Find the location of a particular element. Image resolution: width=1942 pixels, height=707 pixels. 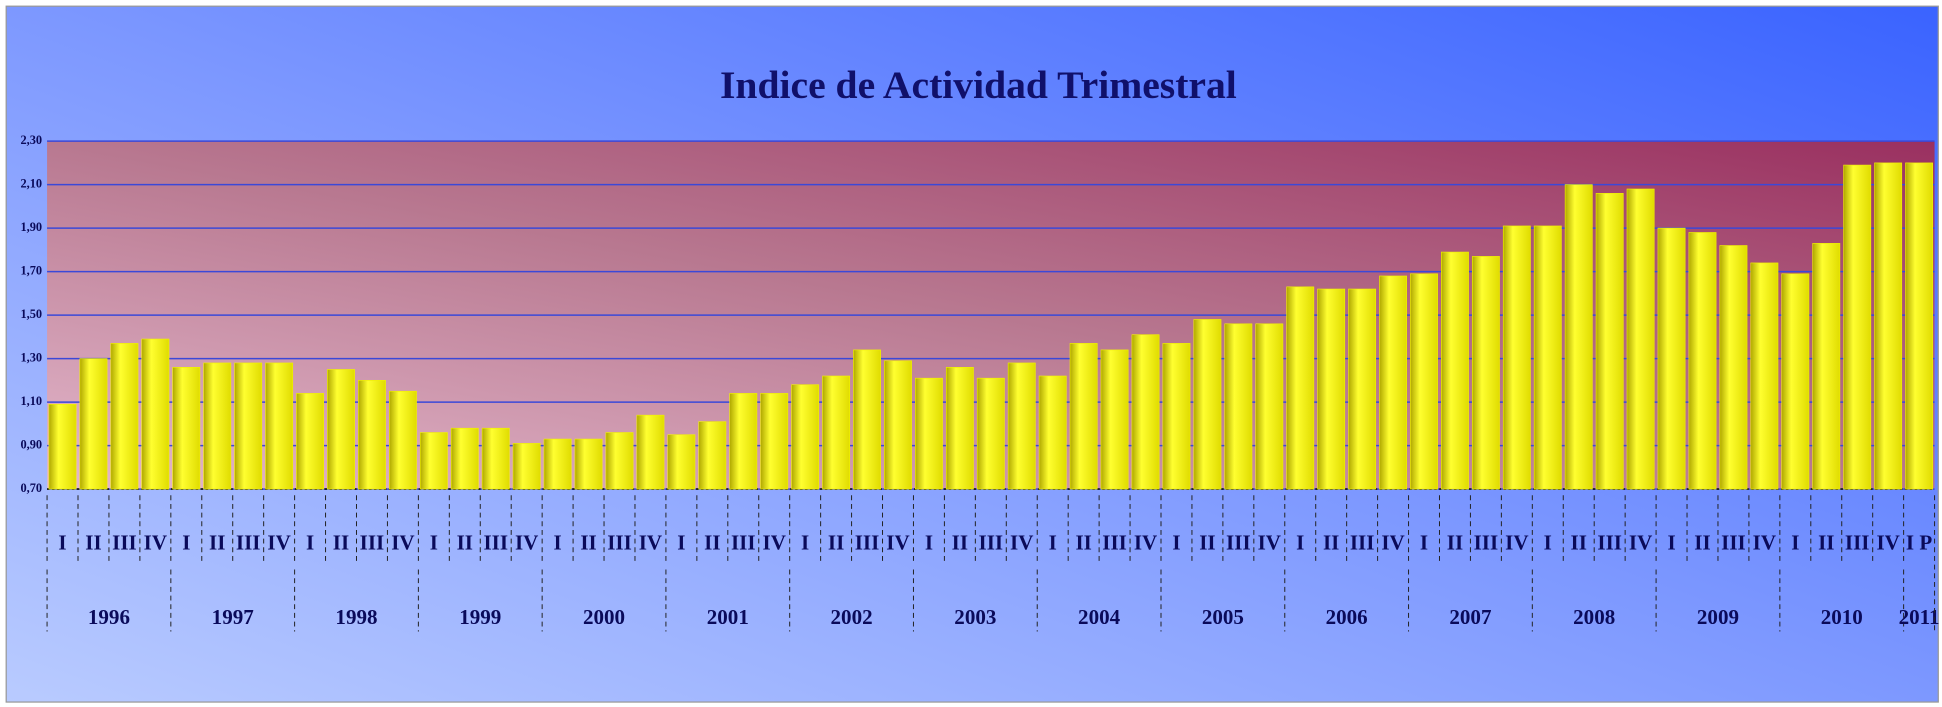

x-tick-label: I P is located at coordinates (1919, 543).